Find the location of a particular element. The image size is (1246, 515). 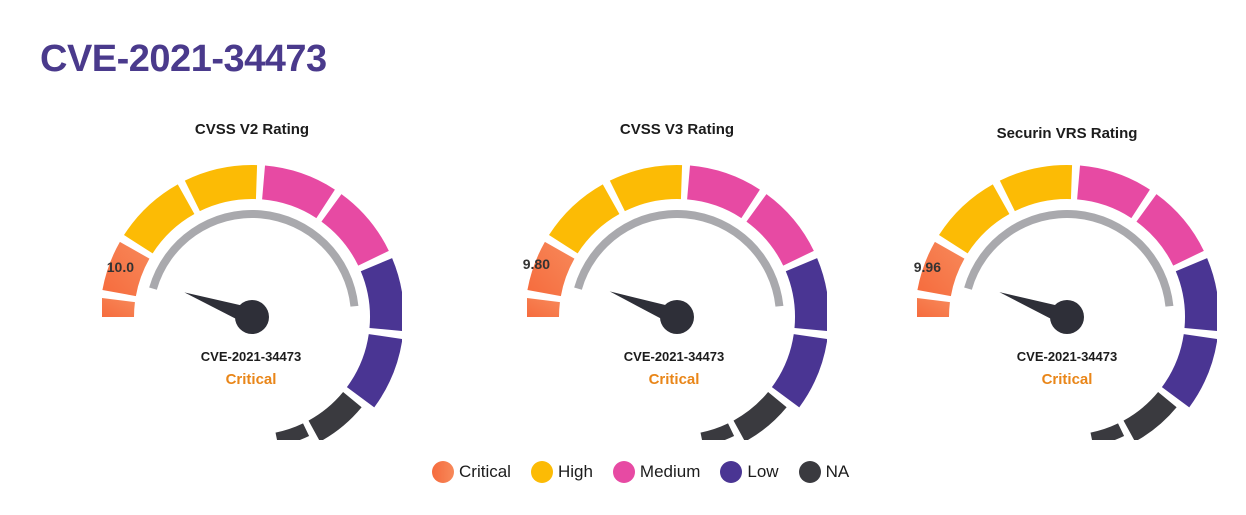

legend: Critical High Medium Low NA is located at coordinates (650, 472).